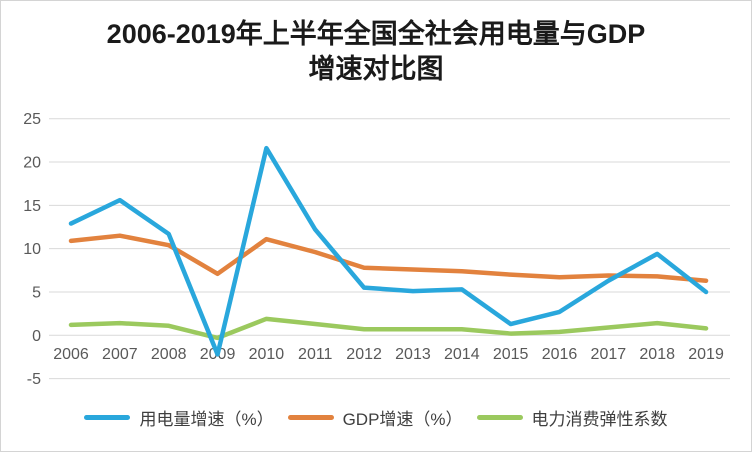  I want to click on x-tick-label-2006: 2006, so click(71, 354).